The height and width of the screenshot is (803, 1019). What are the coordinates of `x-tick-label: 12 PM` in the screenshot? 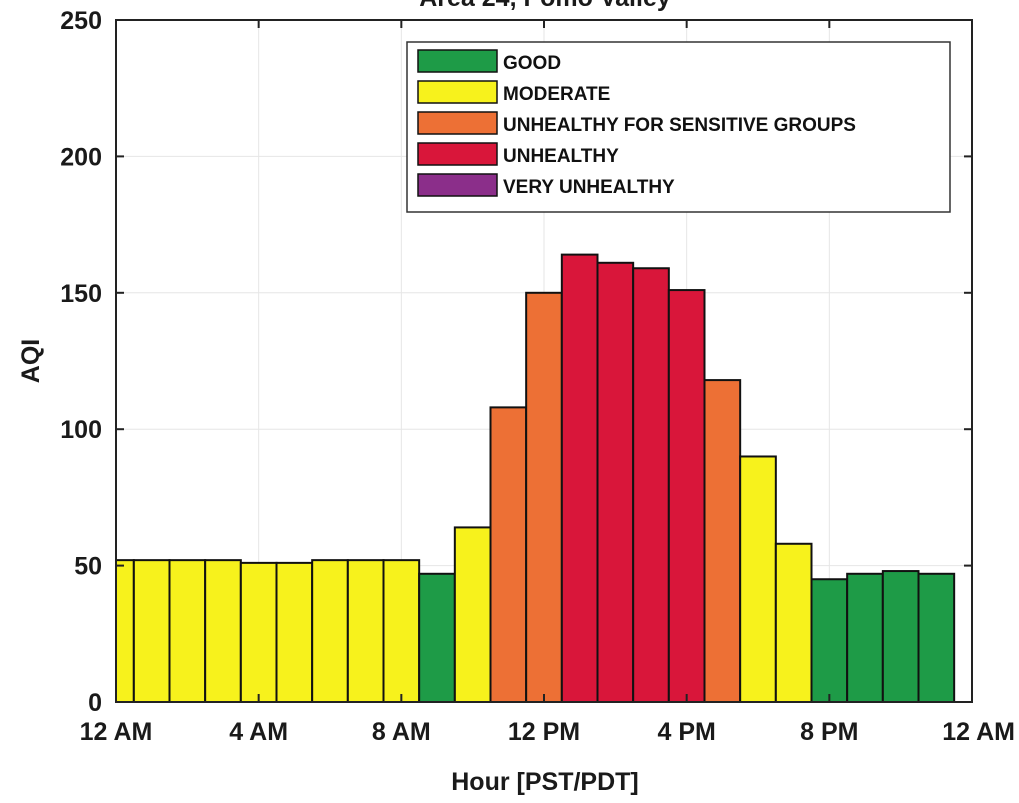 It's located at (544, 732).